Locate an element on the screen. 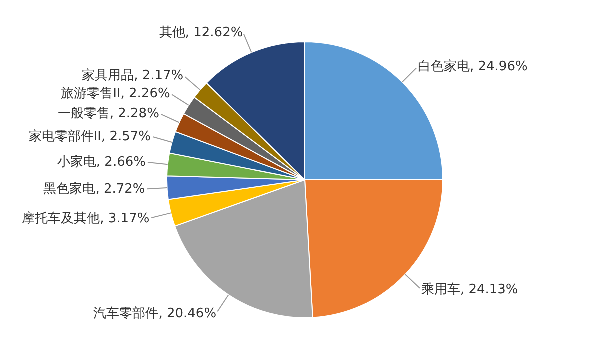 The width and height of the screenshot is (600, 348). slice-label: 白色家电, 24.96% is located at coordinates (473, 66).